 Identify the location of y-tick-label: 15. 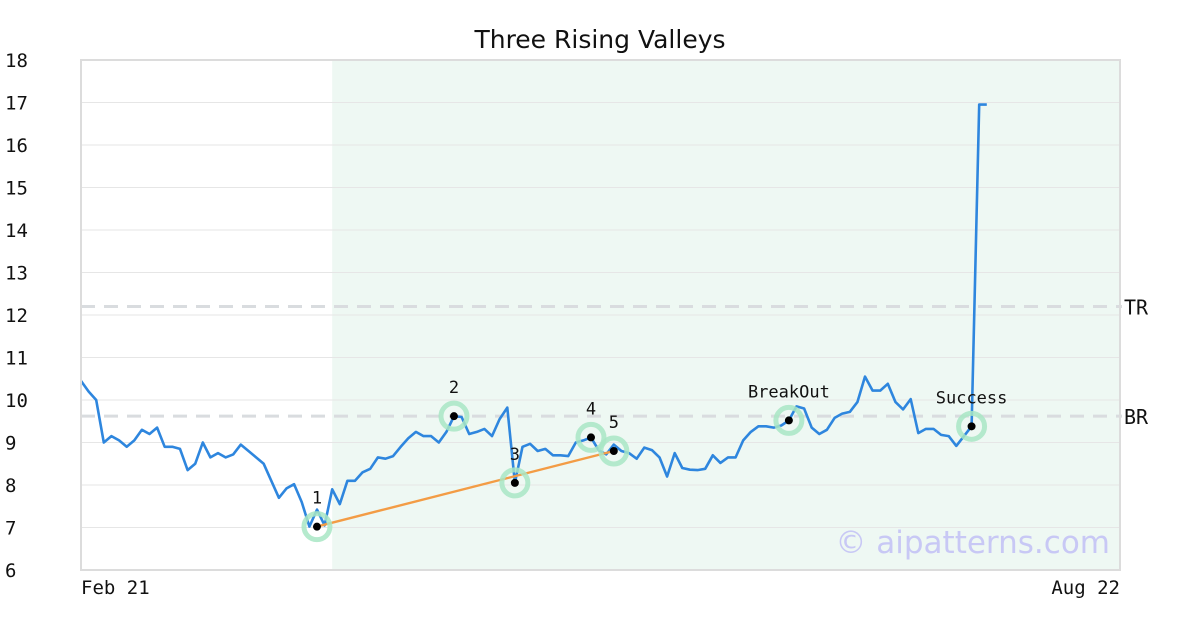
(16, 189).